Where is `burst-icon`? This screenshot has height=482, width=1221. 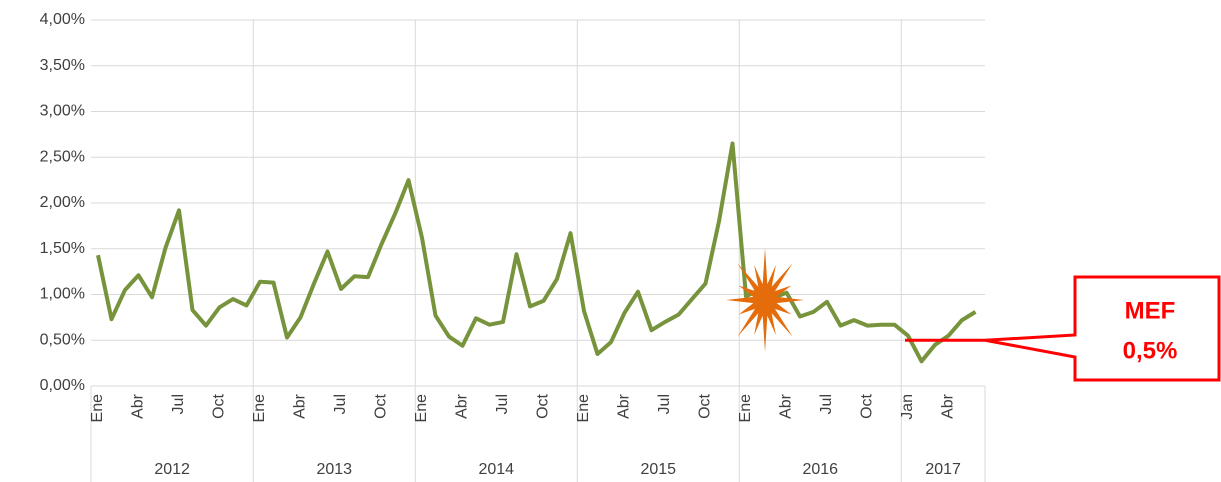 burst-icon is located at coordinates (765, 300).